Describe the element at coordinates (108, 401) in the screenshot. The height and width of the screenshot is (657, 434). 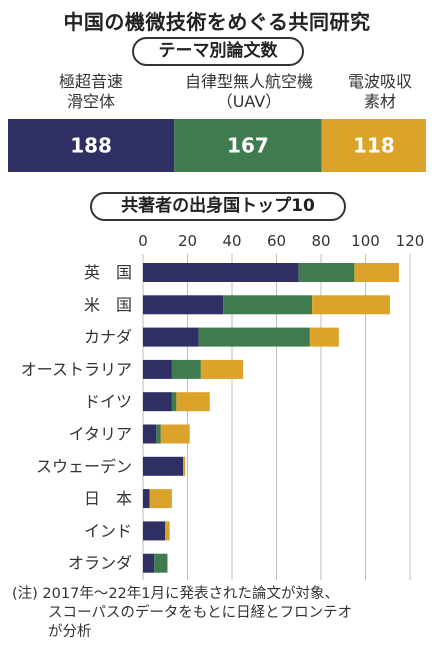
I see `country-label: ドイツ` at that location.